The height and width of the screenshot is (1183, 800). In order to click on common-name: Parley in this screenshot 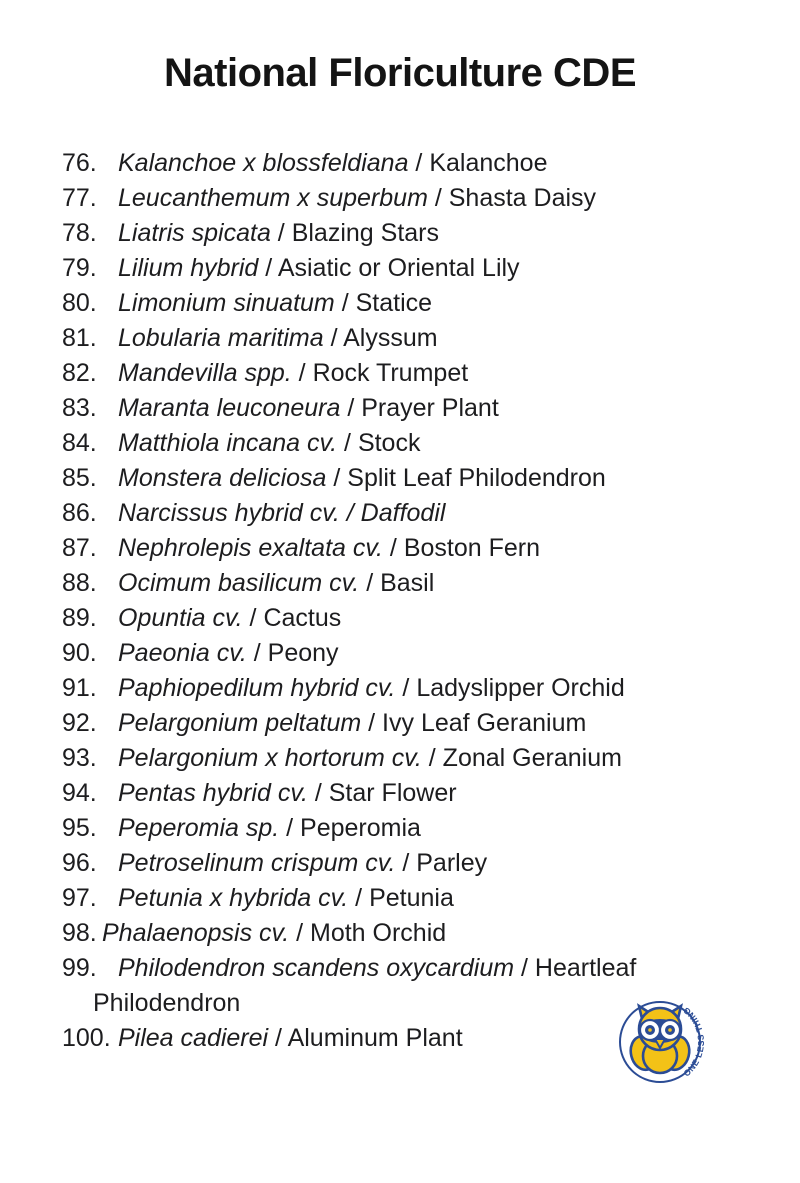, I will do `click(452, 863)`.